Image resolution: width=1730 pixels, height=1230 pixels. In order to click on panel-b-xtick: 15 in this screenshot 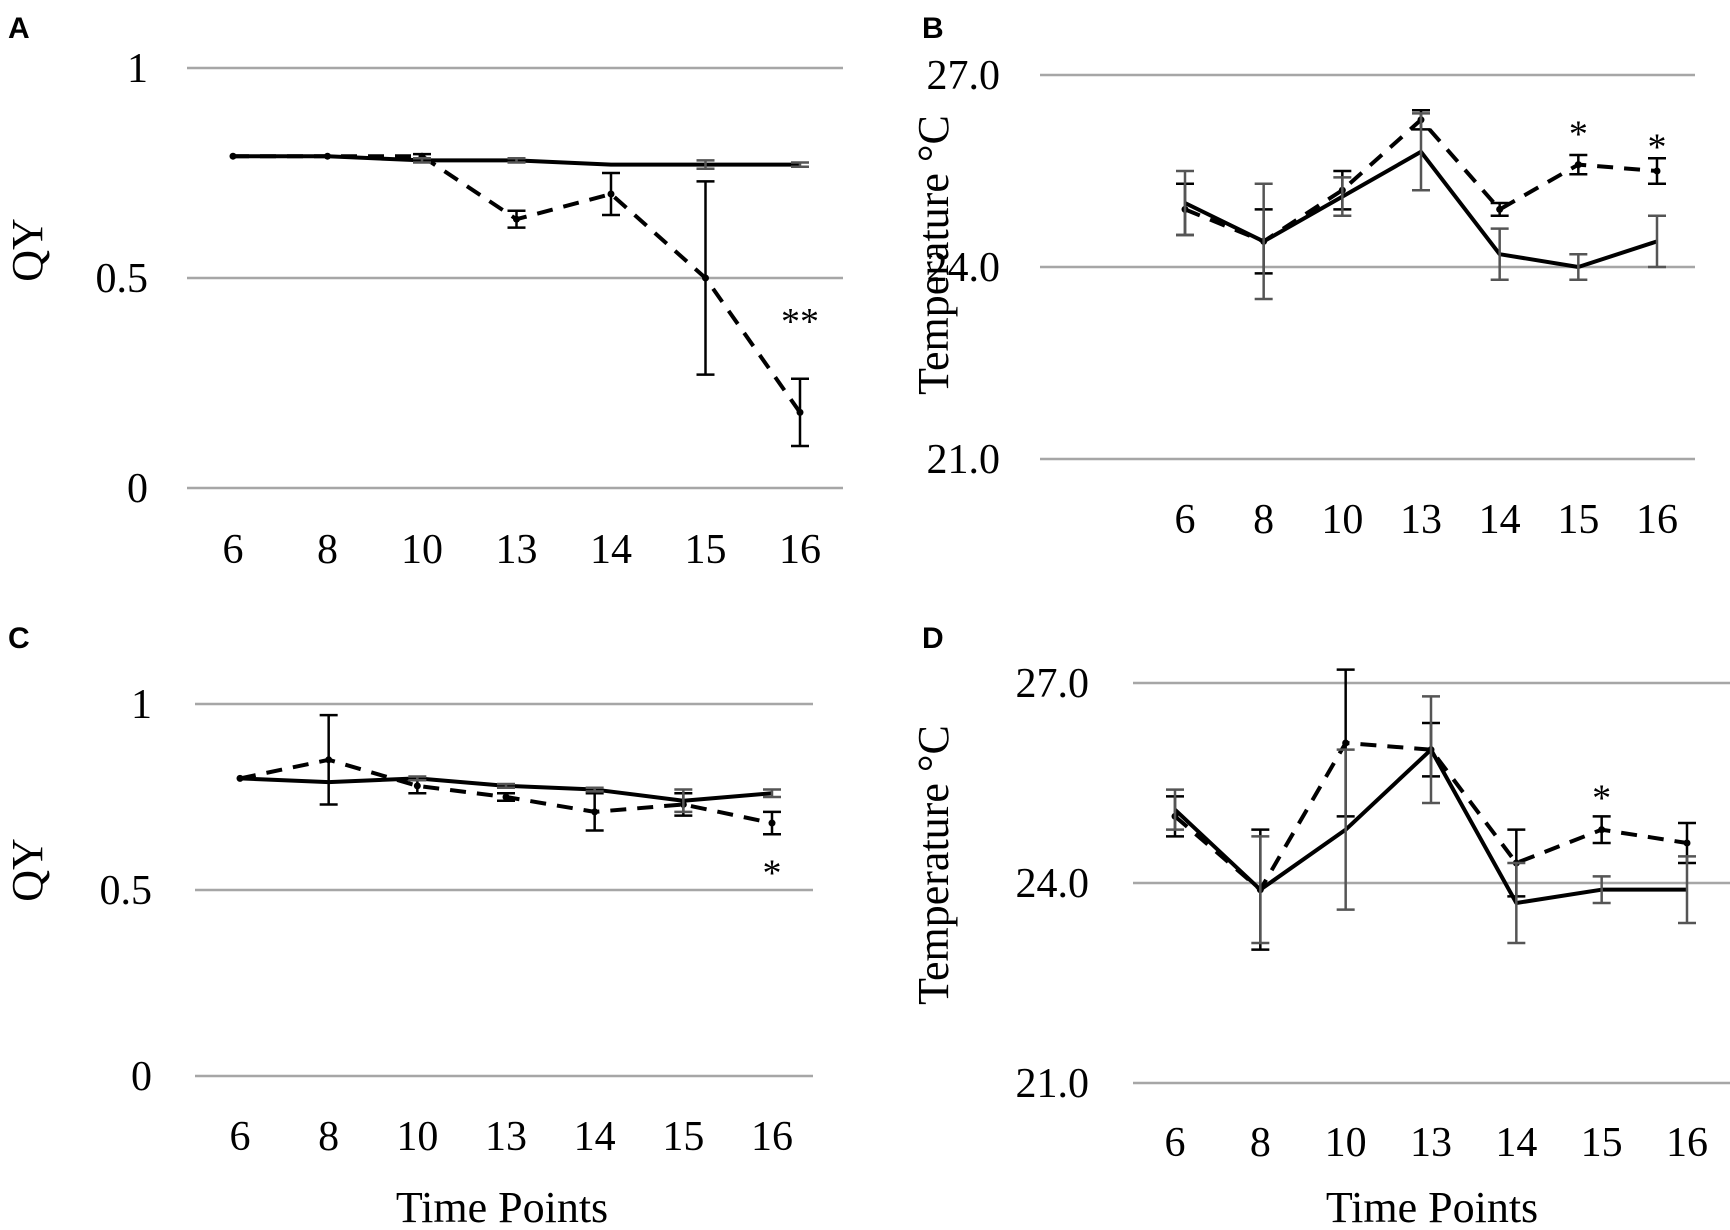, I will do `click(1578, 520)`.